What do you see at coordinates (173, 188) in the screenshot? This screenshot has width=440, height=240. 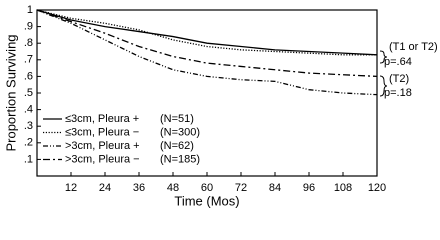 I see `x-tick-label: 48` at bounding box center [173, 188].